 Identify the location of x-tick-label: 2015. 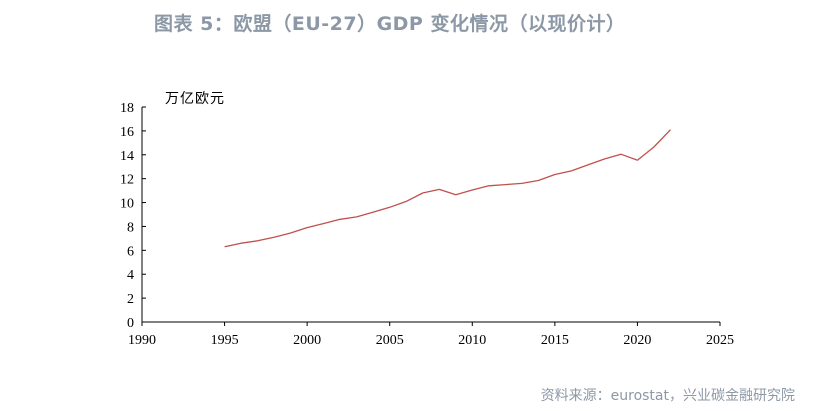
(555, 340).